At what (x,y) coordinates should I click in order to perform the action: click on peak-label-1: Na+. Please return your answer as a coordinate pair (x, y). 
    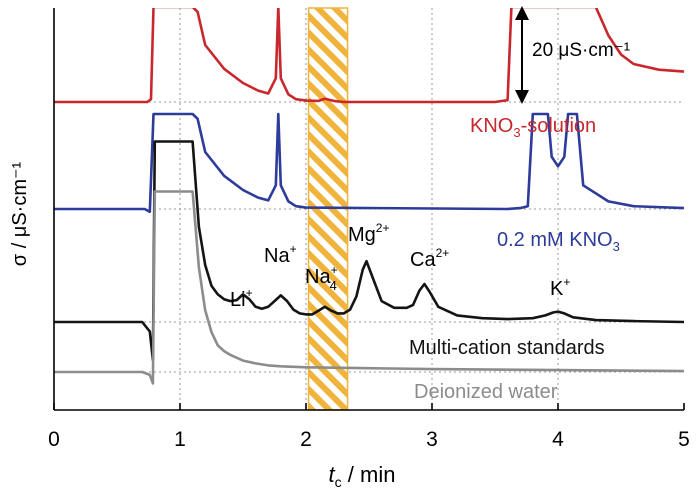
    Looking at the image, I should click on (280, 254).